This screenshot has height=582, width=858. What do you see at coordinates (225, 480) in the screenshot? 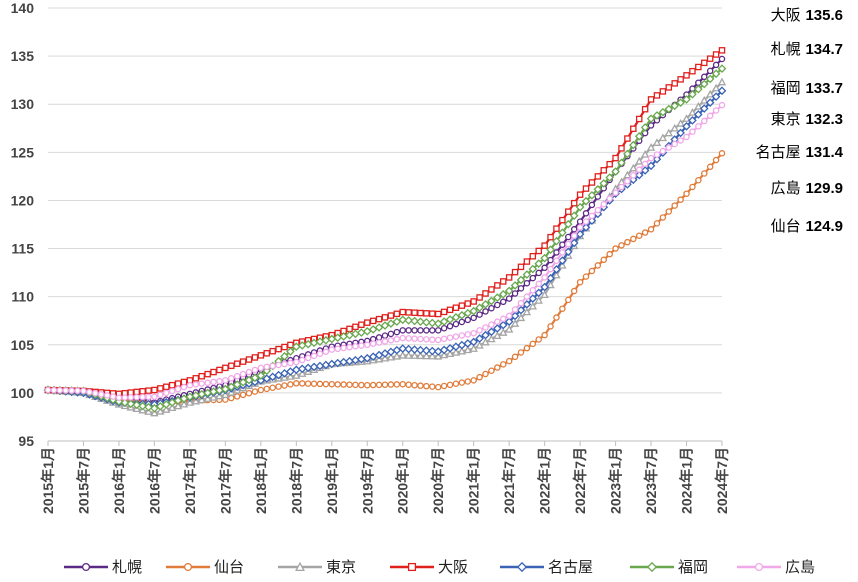
I see `x-tick-label: 2017年7月` at bounding box center [225, 480].